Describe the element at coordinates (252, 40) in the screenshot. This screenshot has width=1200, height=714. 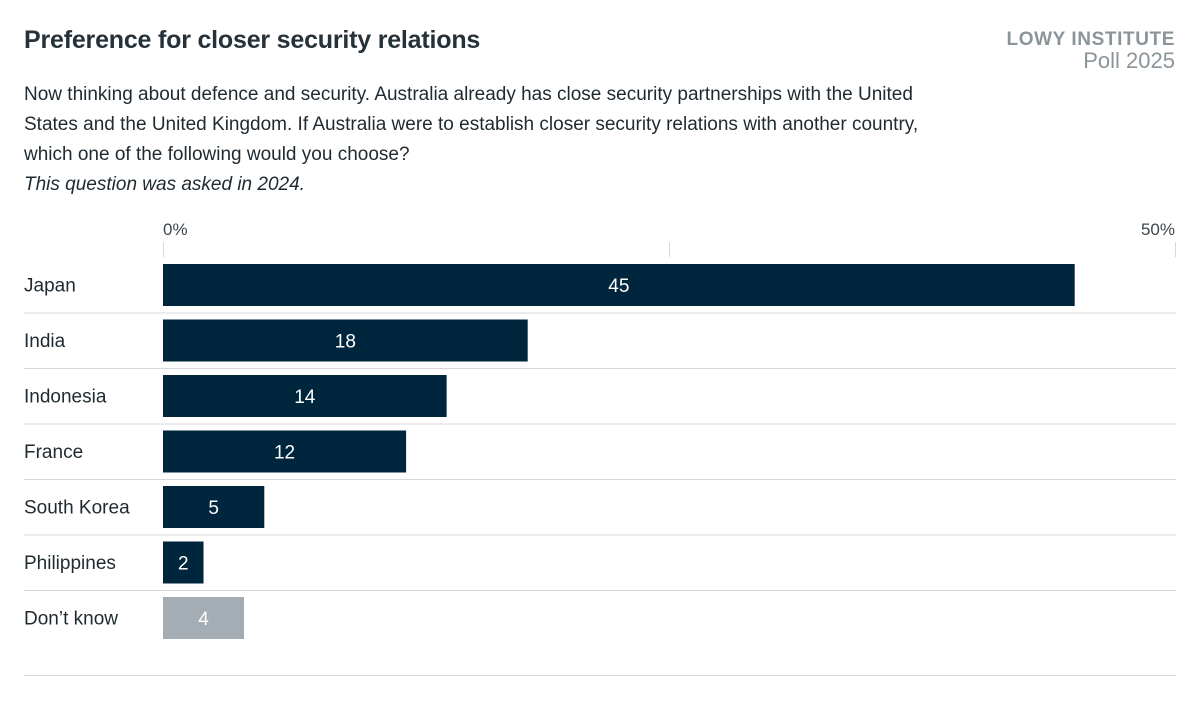
I see `chart-title: Preference for closer security relations` at that location.